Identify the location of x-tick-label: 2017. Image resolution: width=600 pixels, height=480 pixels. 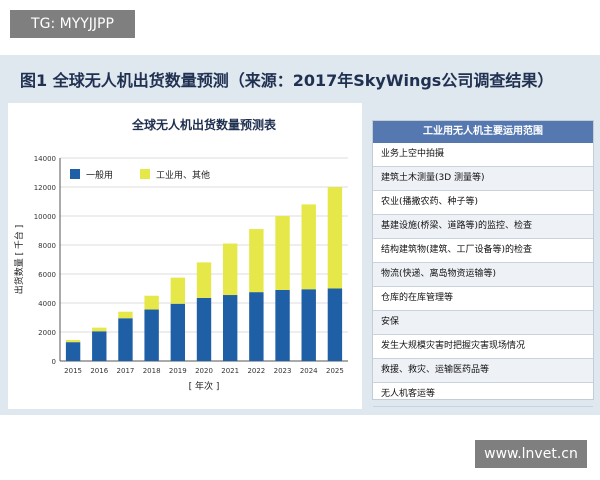
(126, 371).